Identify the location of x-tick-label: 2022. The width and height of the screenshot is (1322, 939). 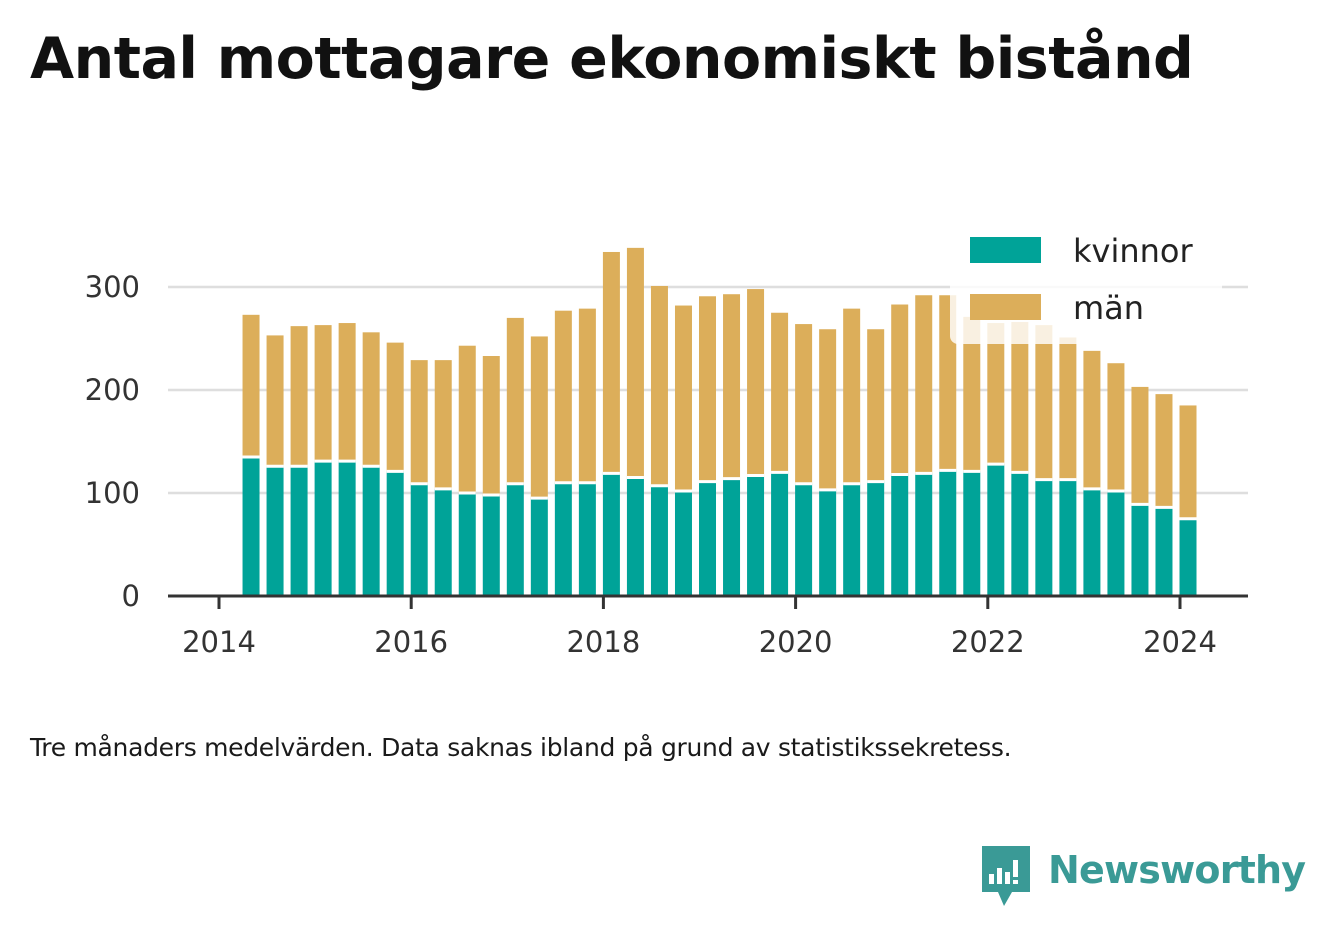
(988, 642).